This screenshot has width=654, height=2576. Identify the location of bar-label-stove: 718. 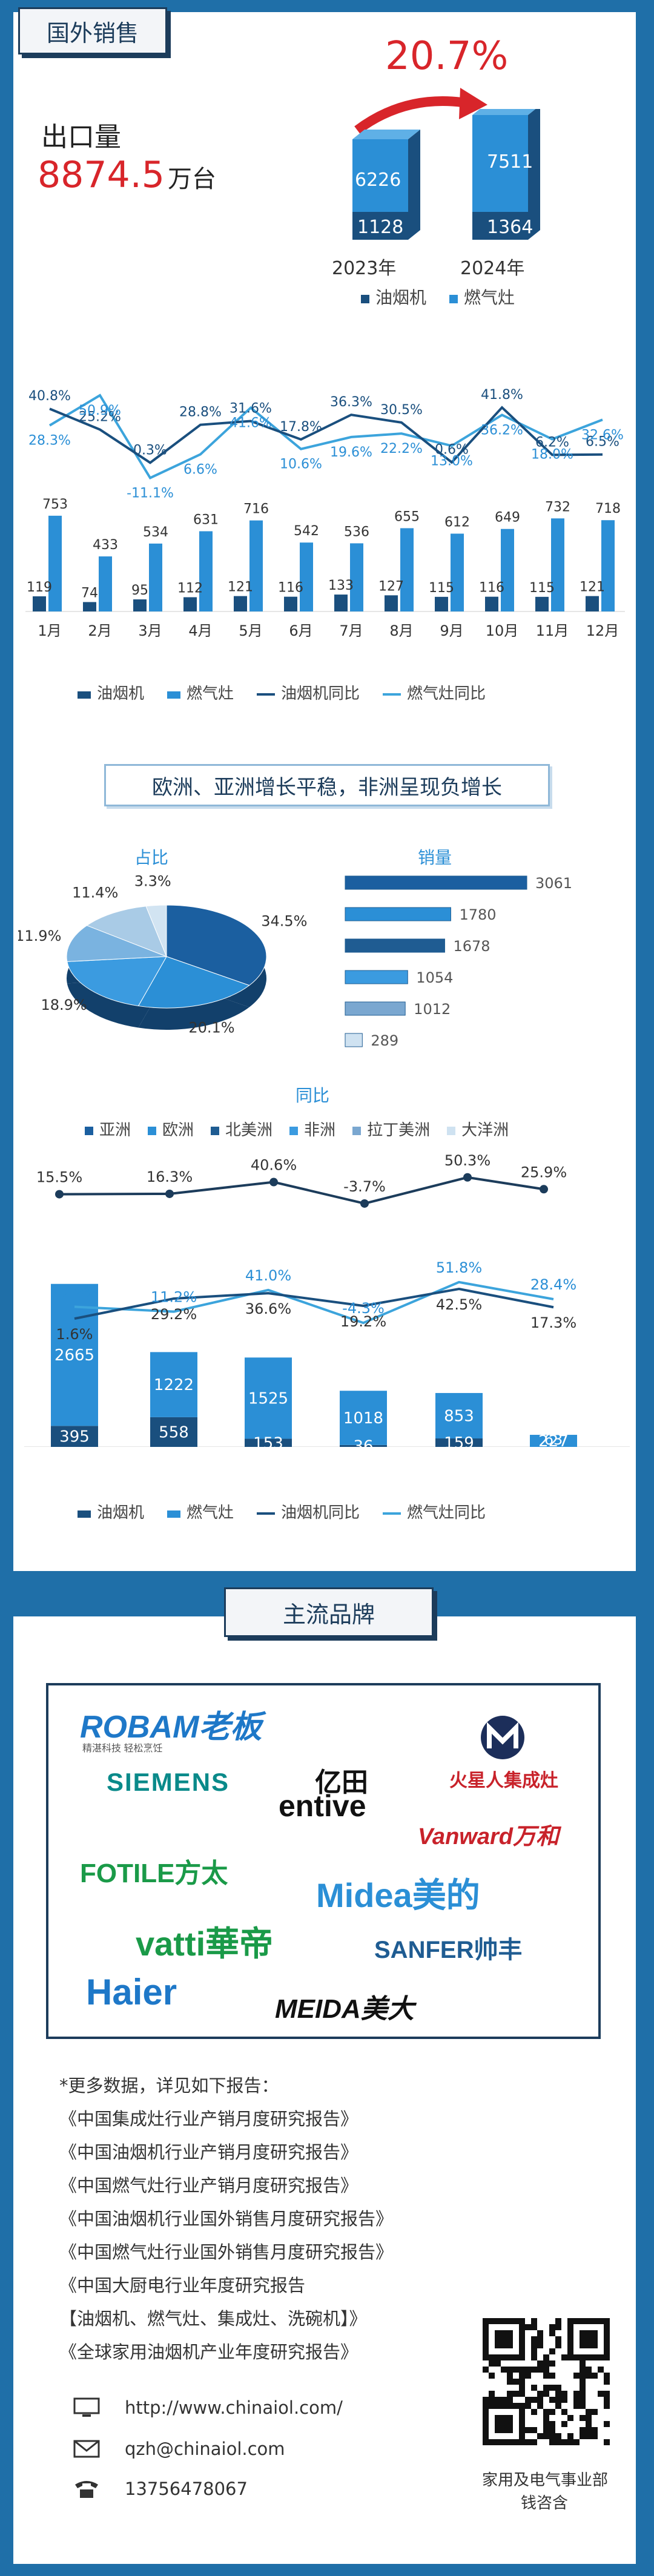
(608, 508).